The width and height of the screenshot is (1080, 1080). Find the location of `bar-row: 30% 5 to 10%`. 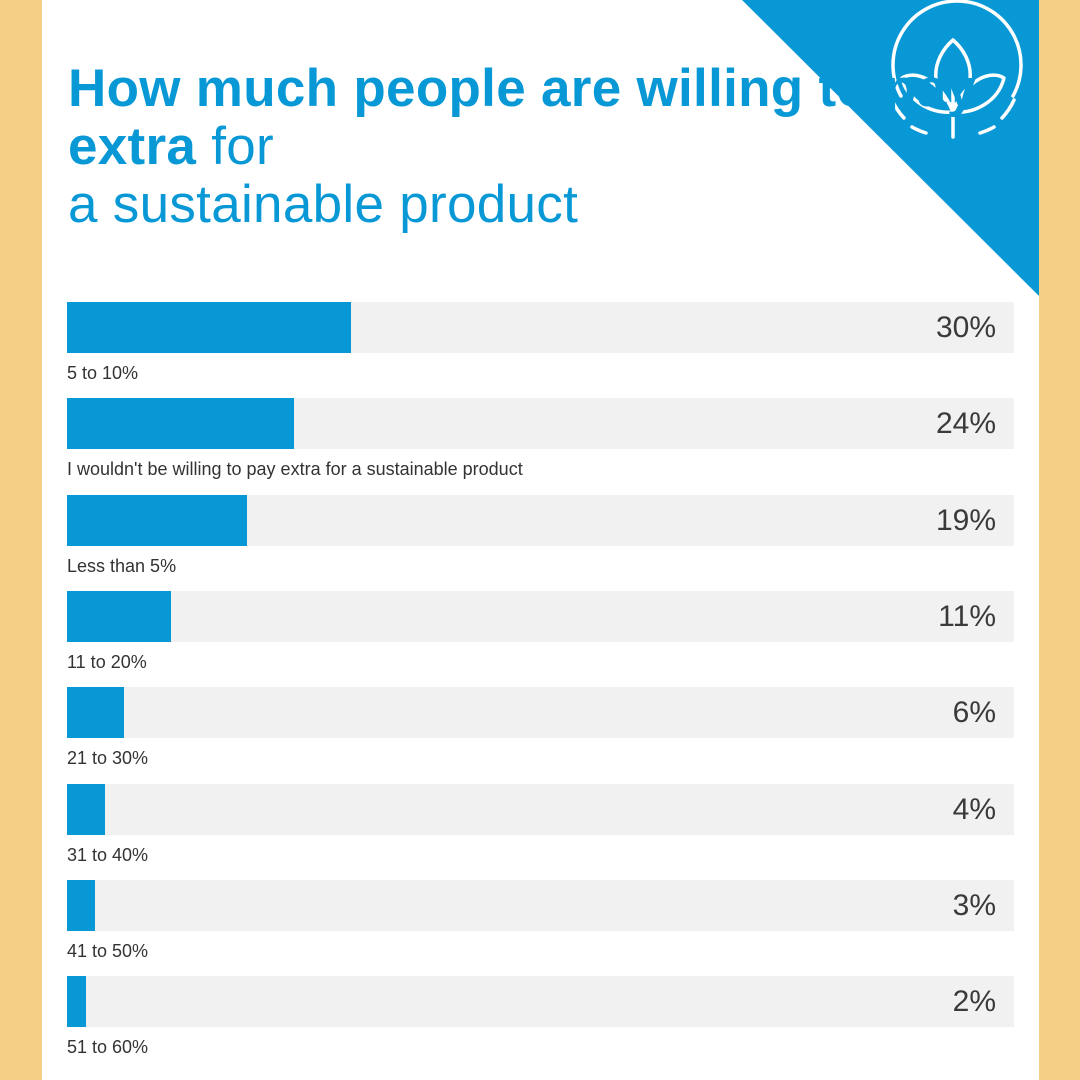

bar-row: 30% 5 to 10% is located at coordinates (540, 342).